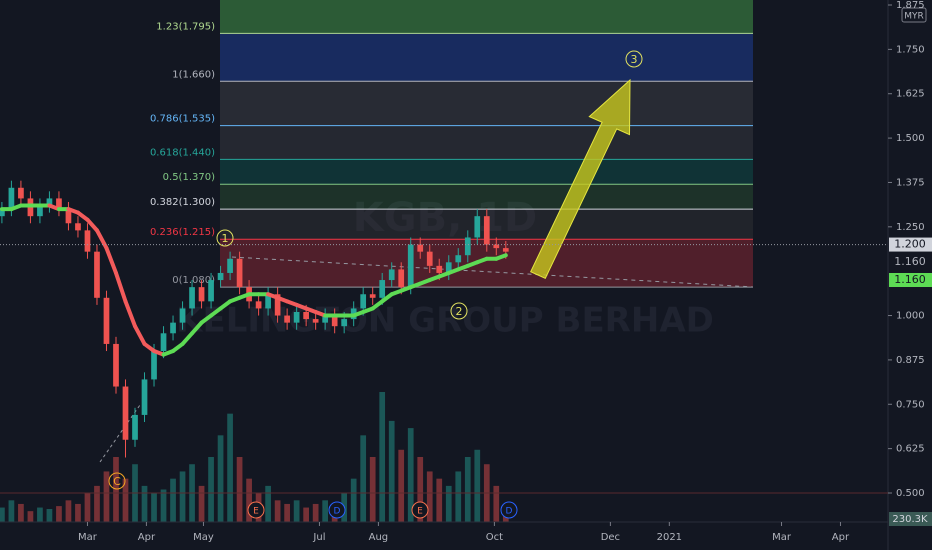  Describe the element at coordinates (910, 182) in the screenshot. I see `y-tick-label: 1.375` at that location.